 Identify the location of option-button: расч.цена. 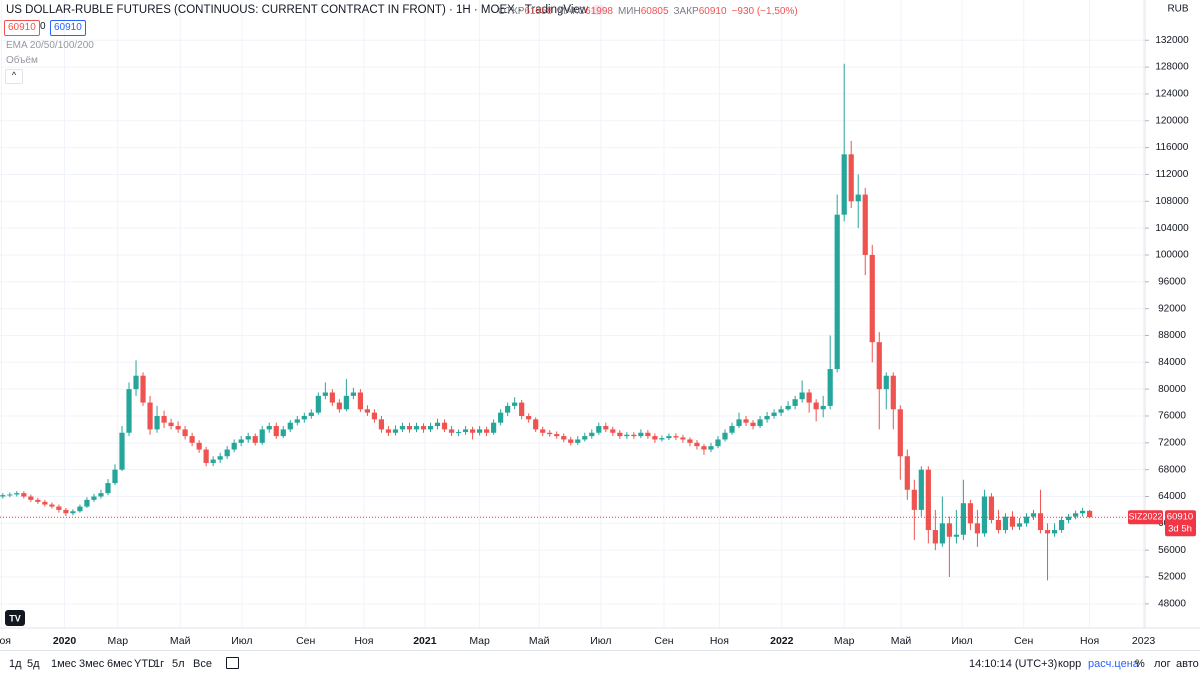
(1113, 664).